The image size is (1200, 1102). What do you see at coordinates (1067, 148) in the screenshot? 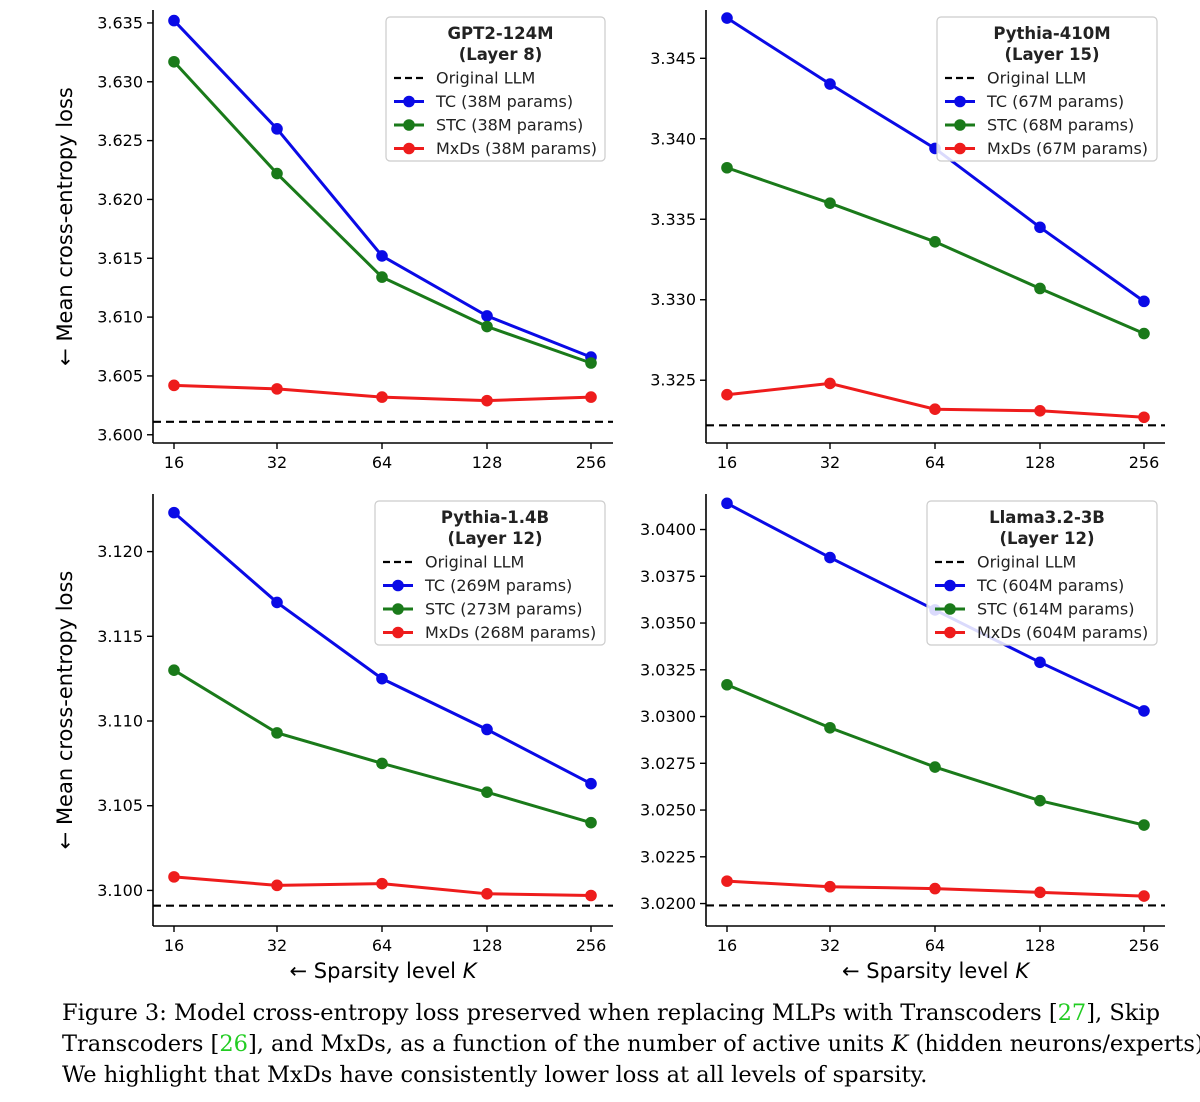
I see `legend-entry-label: MxDs (67M params)` at bounding box center [1067, 148].